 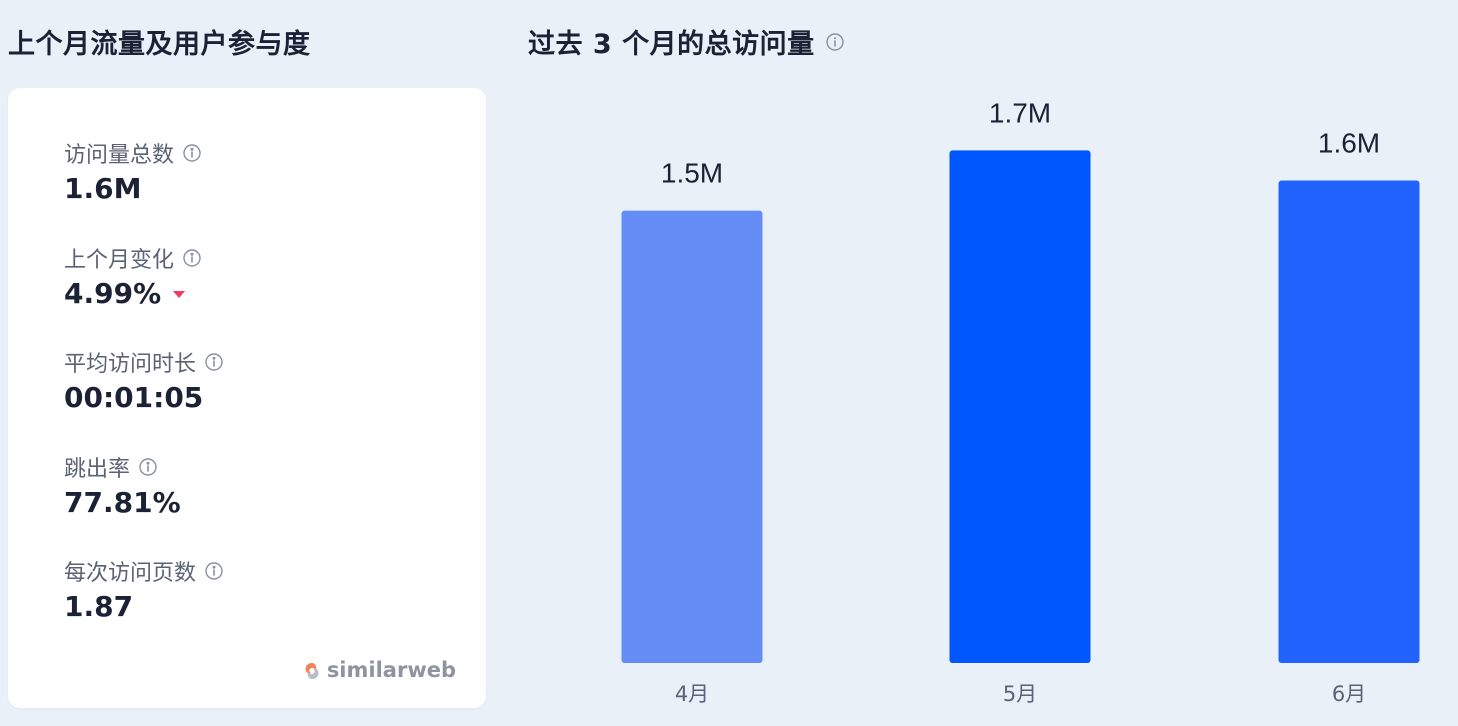 I want to click on metric-label-row: 跳出率, so click(x=122, y=467).